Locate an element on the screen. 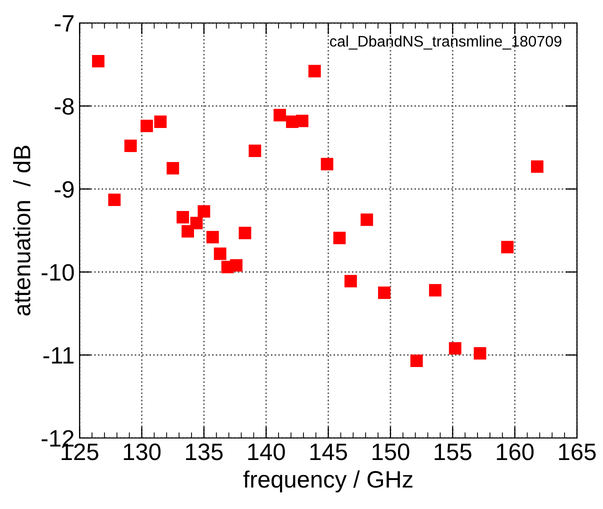 Image resolution: width=603 pixels, height=509 pixels. x-axis-title: frequency / GHz is located at coordinates (327, 481).